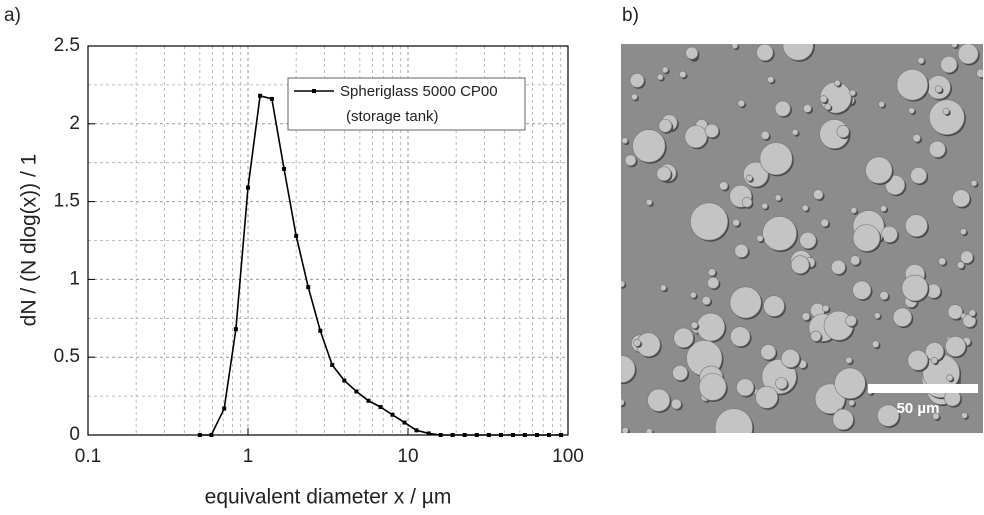  What do you see at coordinates (74, 434) in the screenshot?
I see `y-tick-label: 0` at bounding box center [74, 434].